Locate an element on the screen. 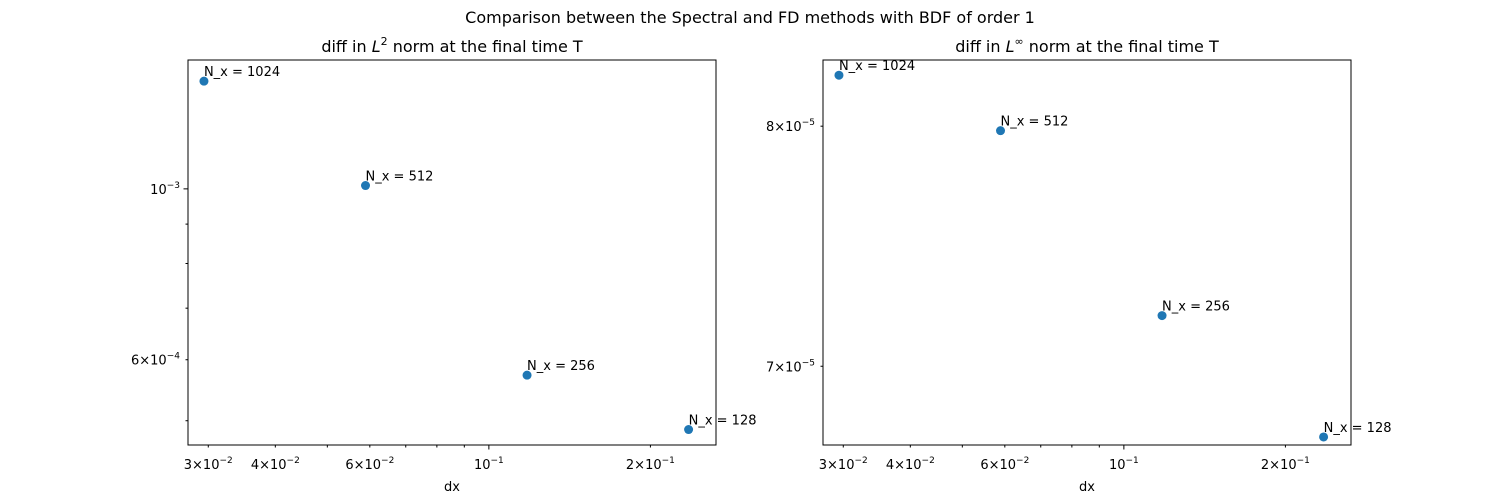 The height and width of the screenshot is (504, 1500). y-tick-label: 10−3 is located at coordinates (165, 189).